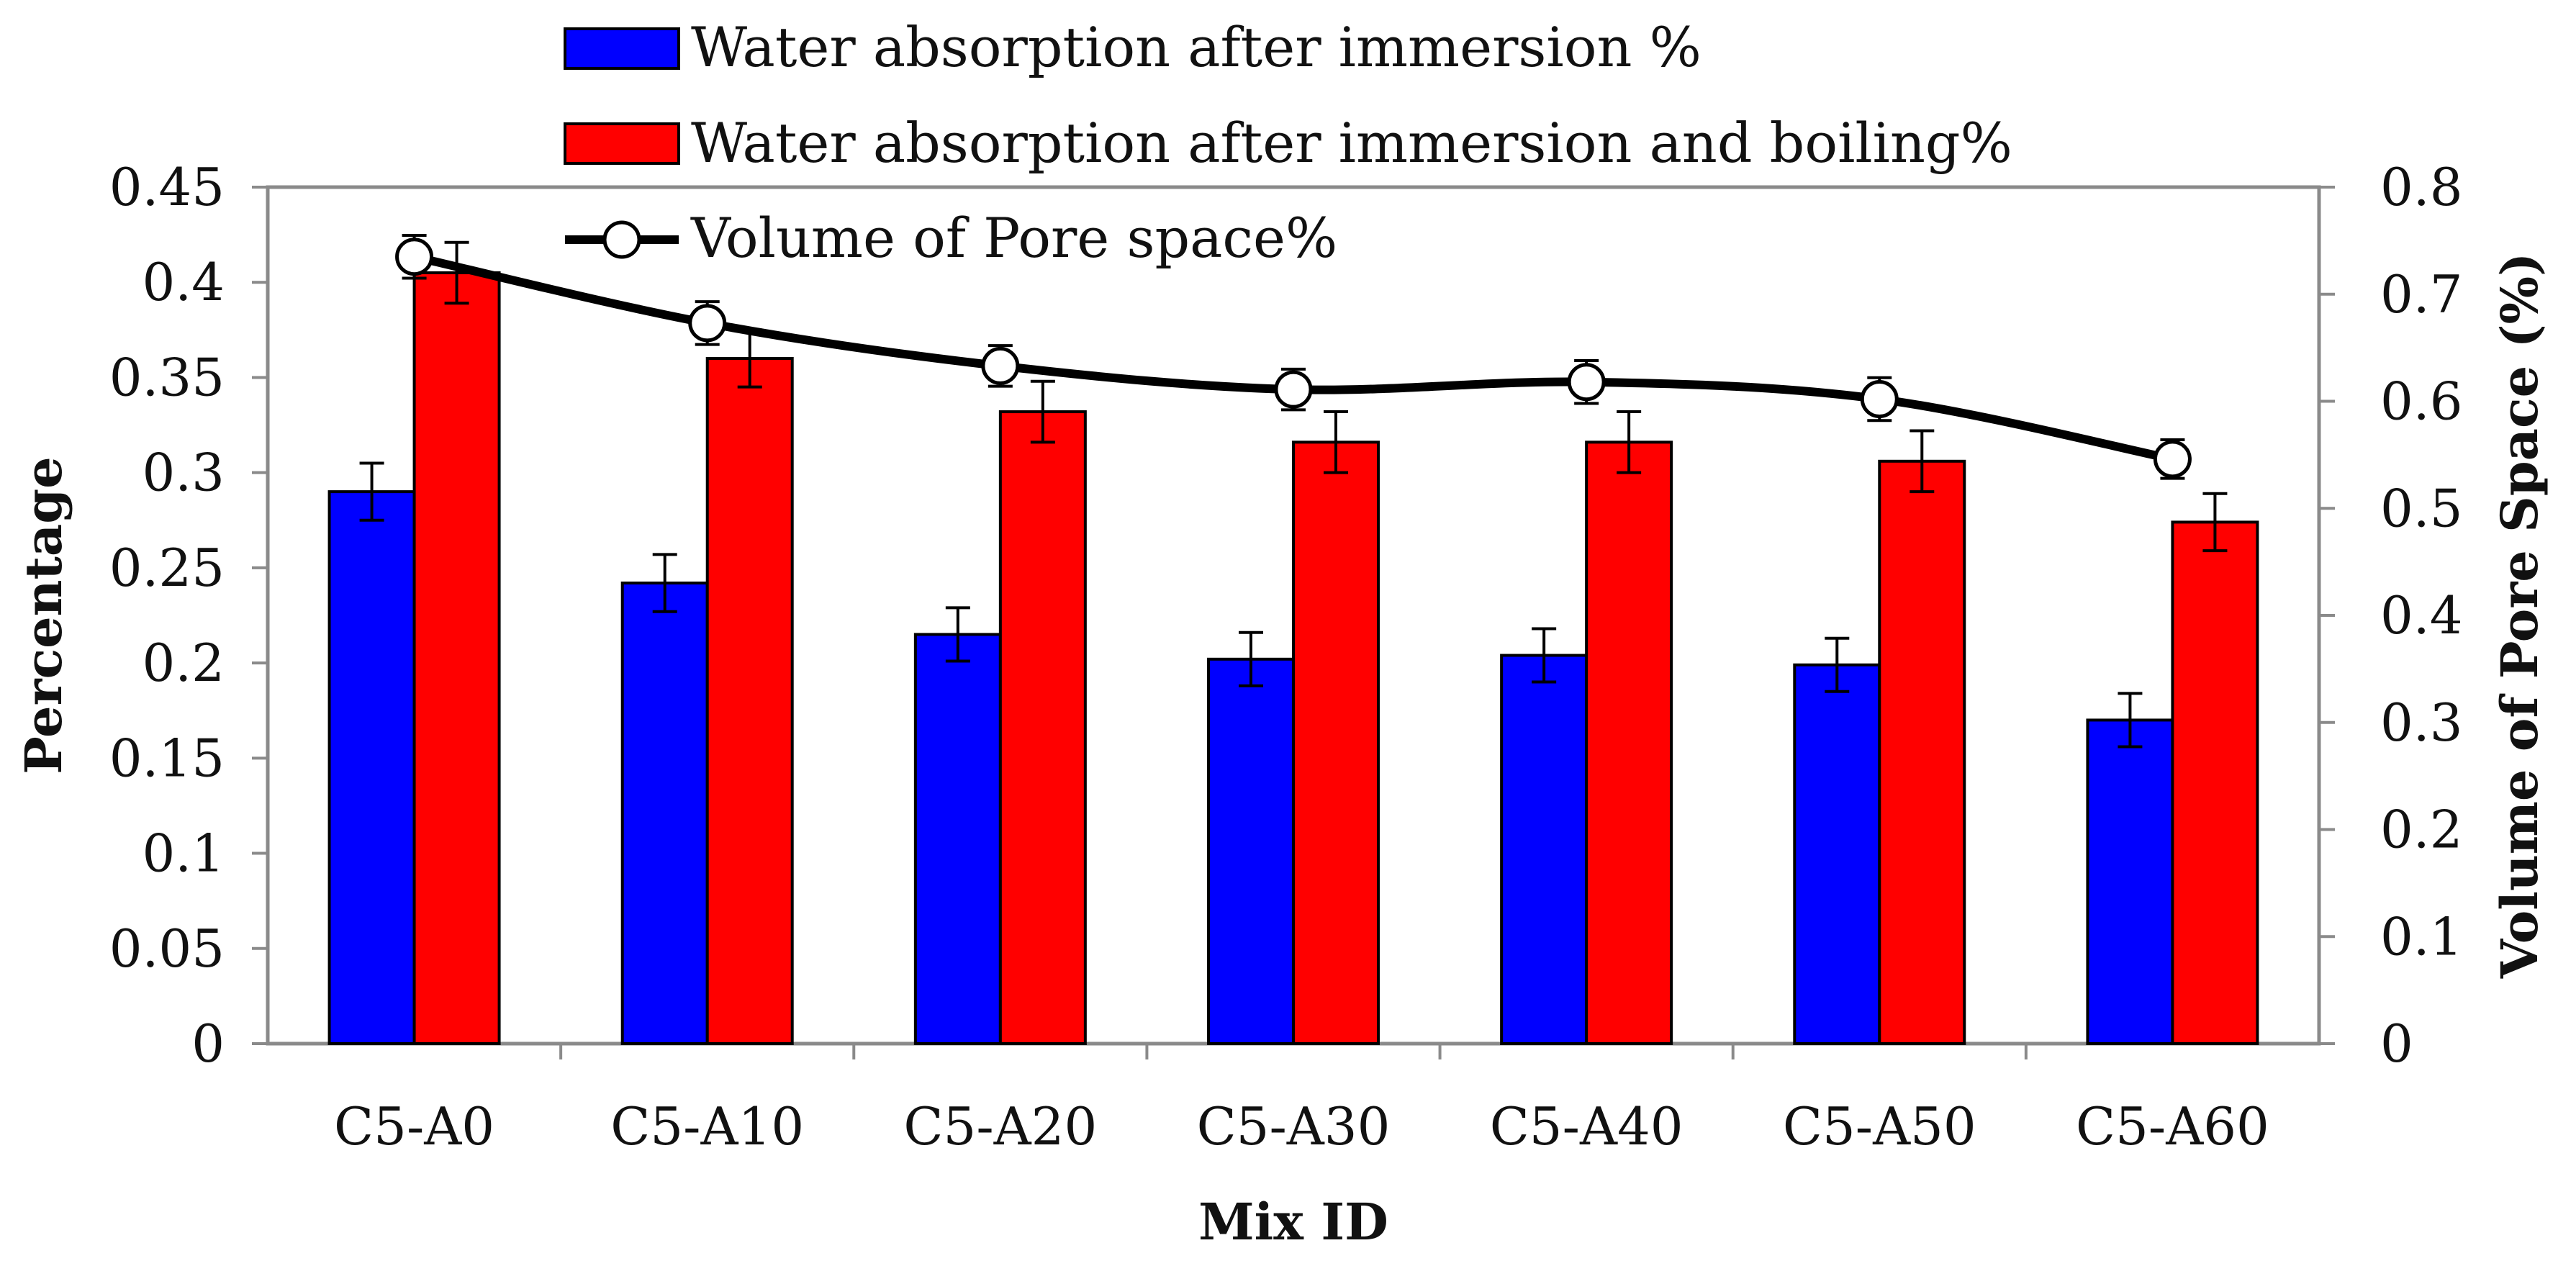 This screenshot has height=1261, width=2576. Describe the element at coordinates (1837, 854) in the screenshot. I see `bar-s1-C5-A50` at that location.